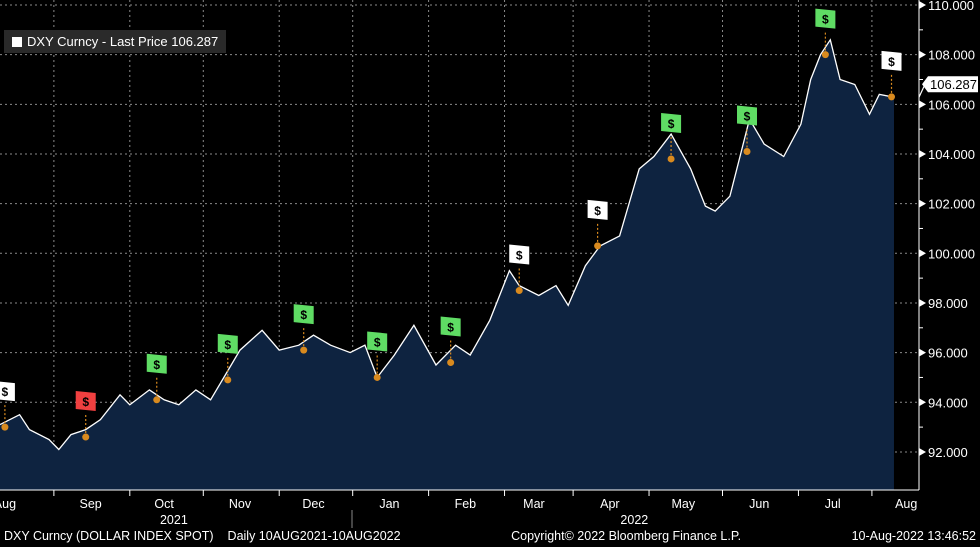 The image size is (980, 547). I want to click on y-tick-label: 92.000, so click(948, 452).